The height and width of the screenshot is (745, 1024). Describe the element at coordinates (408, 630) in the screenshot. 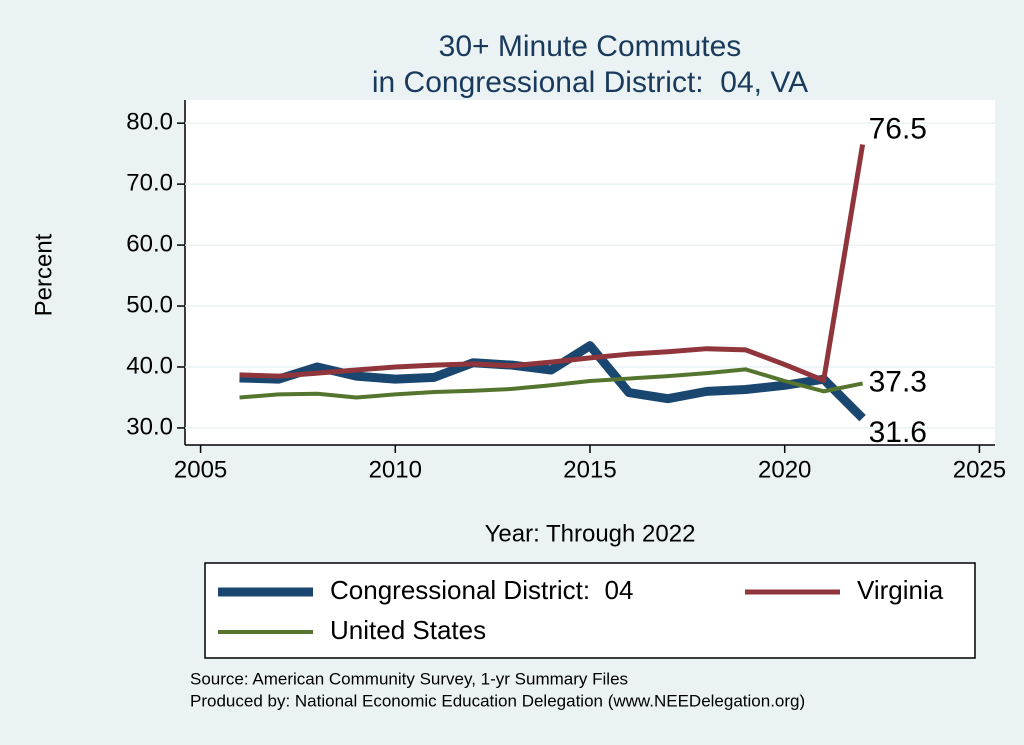

I see `legend-label: United States` at that location.